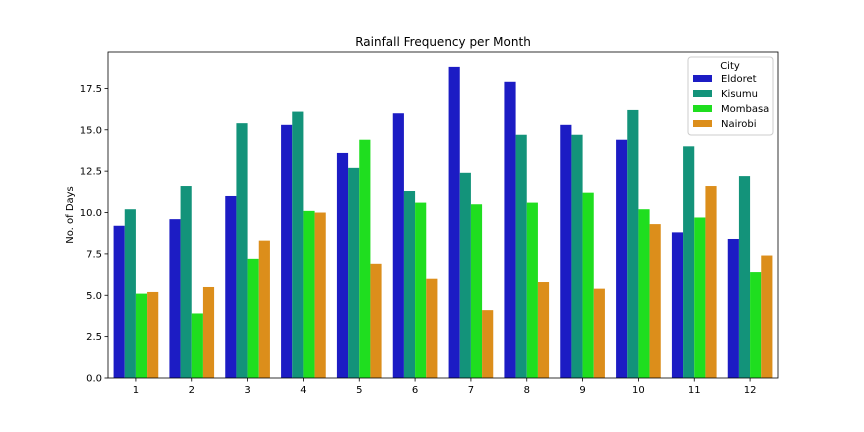 The image size is (864, 432). I want to click on legend-label-nairobi: Nairobi, so click(739, 124).